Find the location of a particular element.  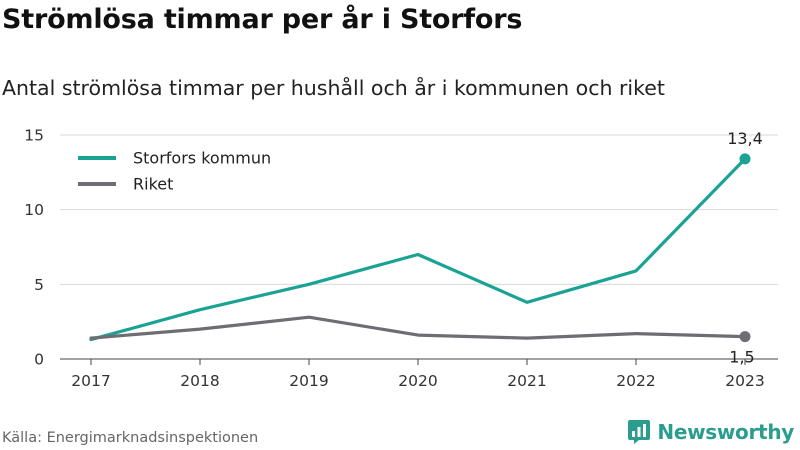

x-tick-label: 2017 is located at coordinates (90, 381).